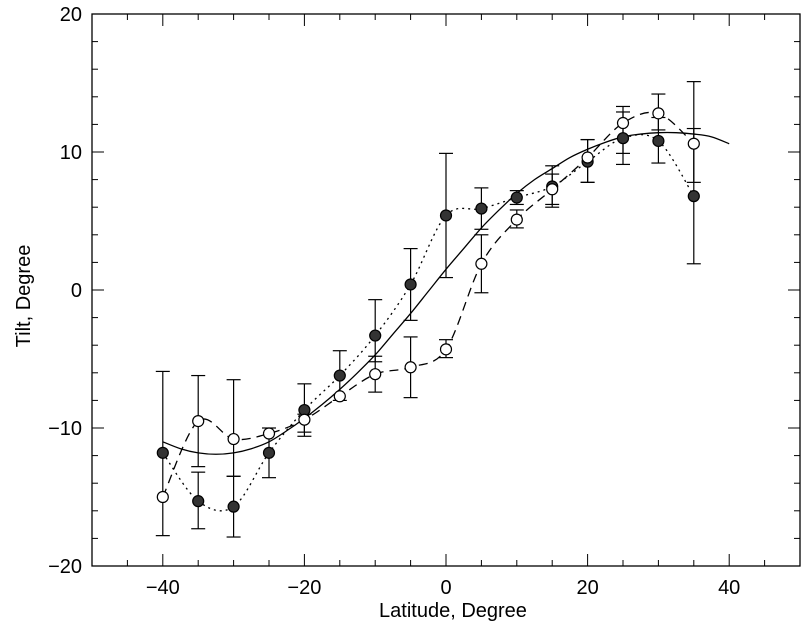 The height and width of the screenshot is (627, 810). I want to click on x-tick-label: 40, so click(729, 588).